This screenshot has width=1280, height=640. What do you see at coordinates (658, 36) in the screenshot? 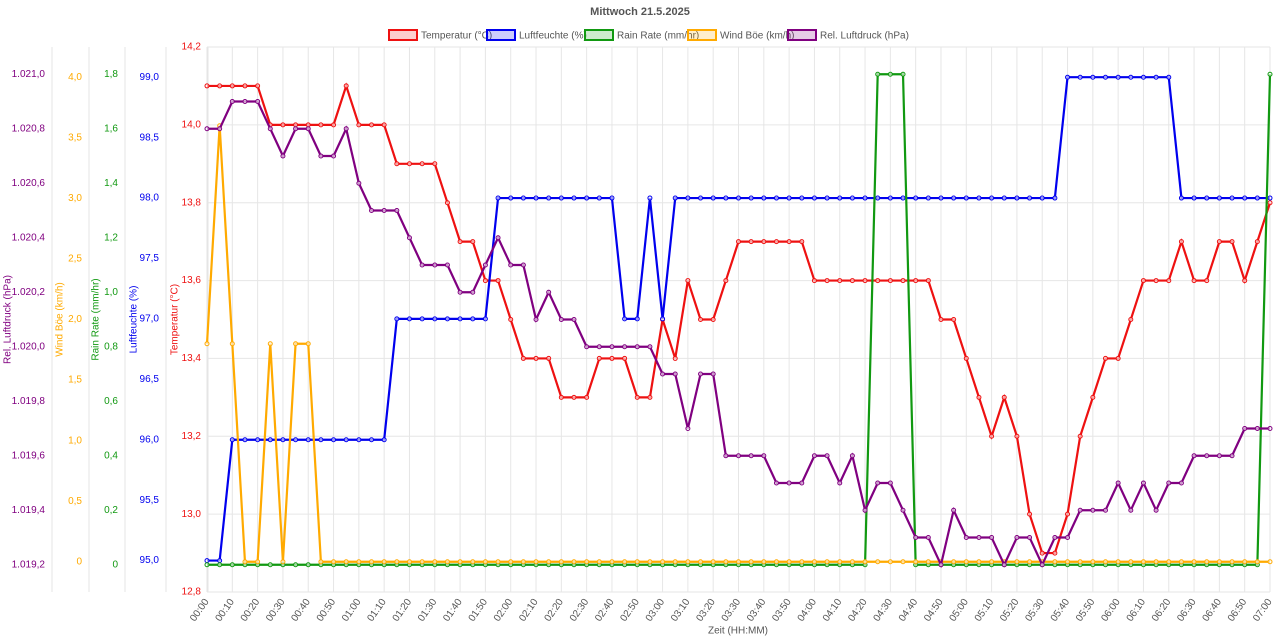
I see `legend-label: Rain Rate (mm/hr)` at bounding box center [658, 36].